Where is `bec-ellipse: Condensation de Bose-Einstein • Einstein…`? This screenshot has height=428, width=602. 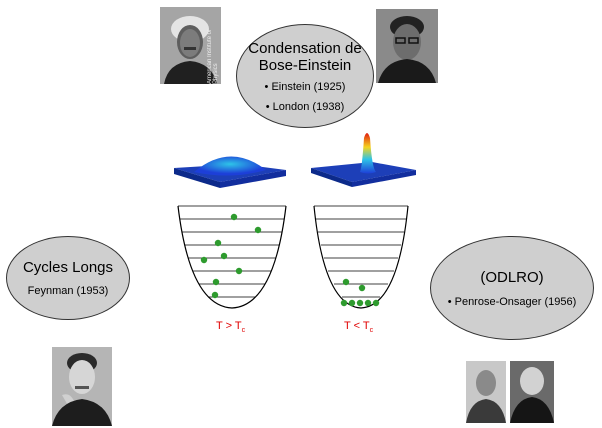
bec-ellipse: Condensation de Bose-Einstein • Einstein… is located at coordinates (305, 76).